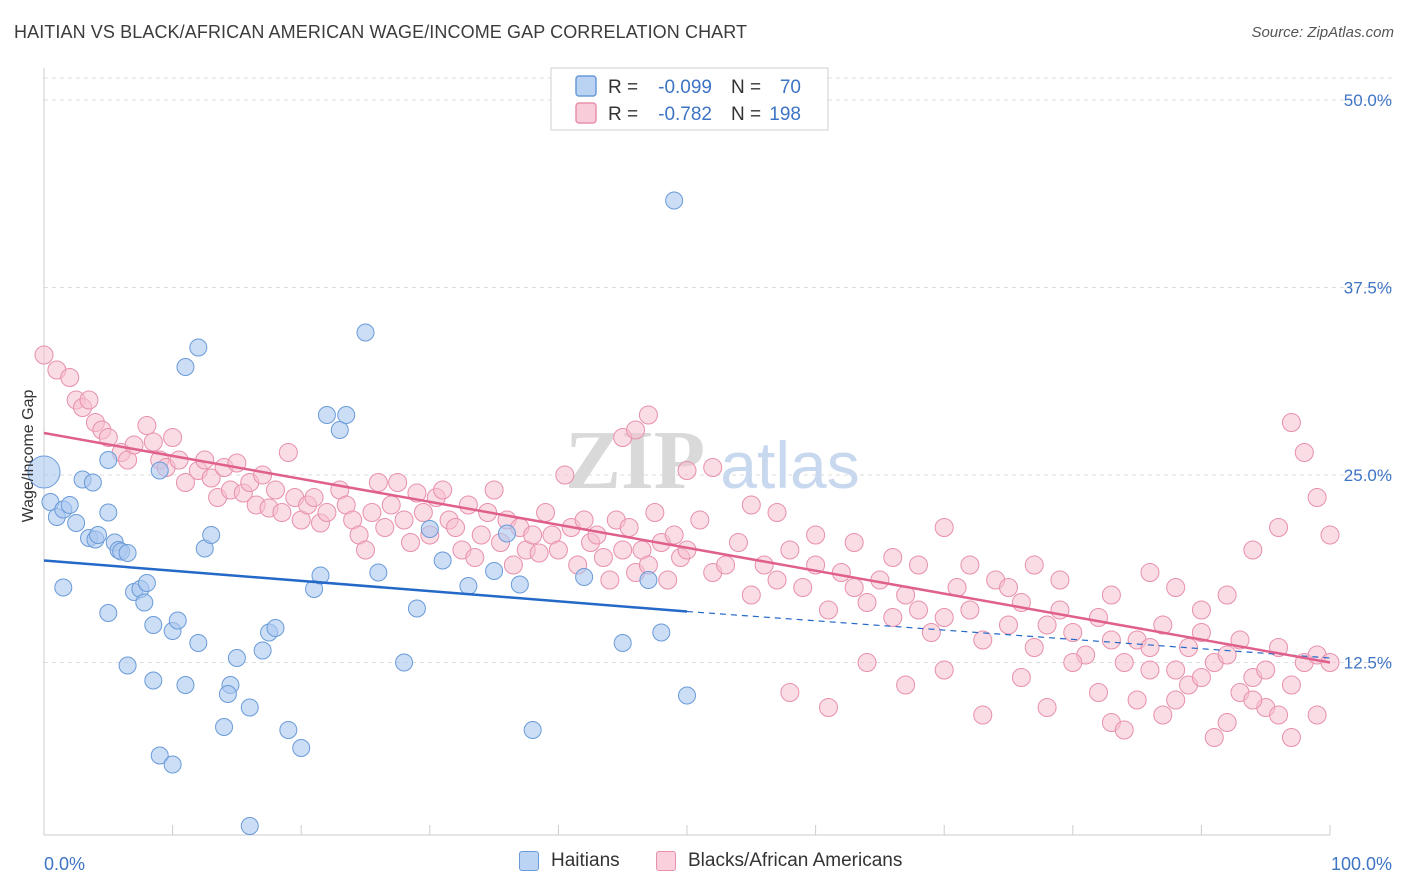  I want to click on legend-top-n-value-1: 198, so click(785, 114).